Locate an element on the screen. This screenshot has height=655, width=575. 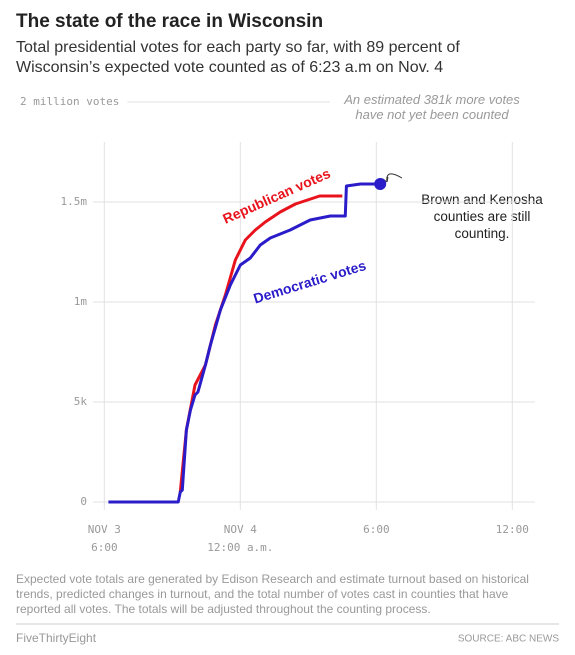
y-tick-label: 0 is located at coordinates (83, 501).